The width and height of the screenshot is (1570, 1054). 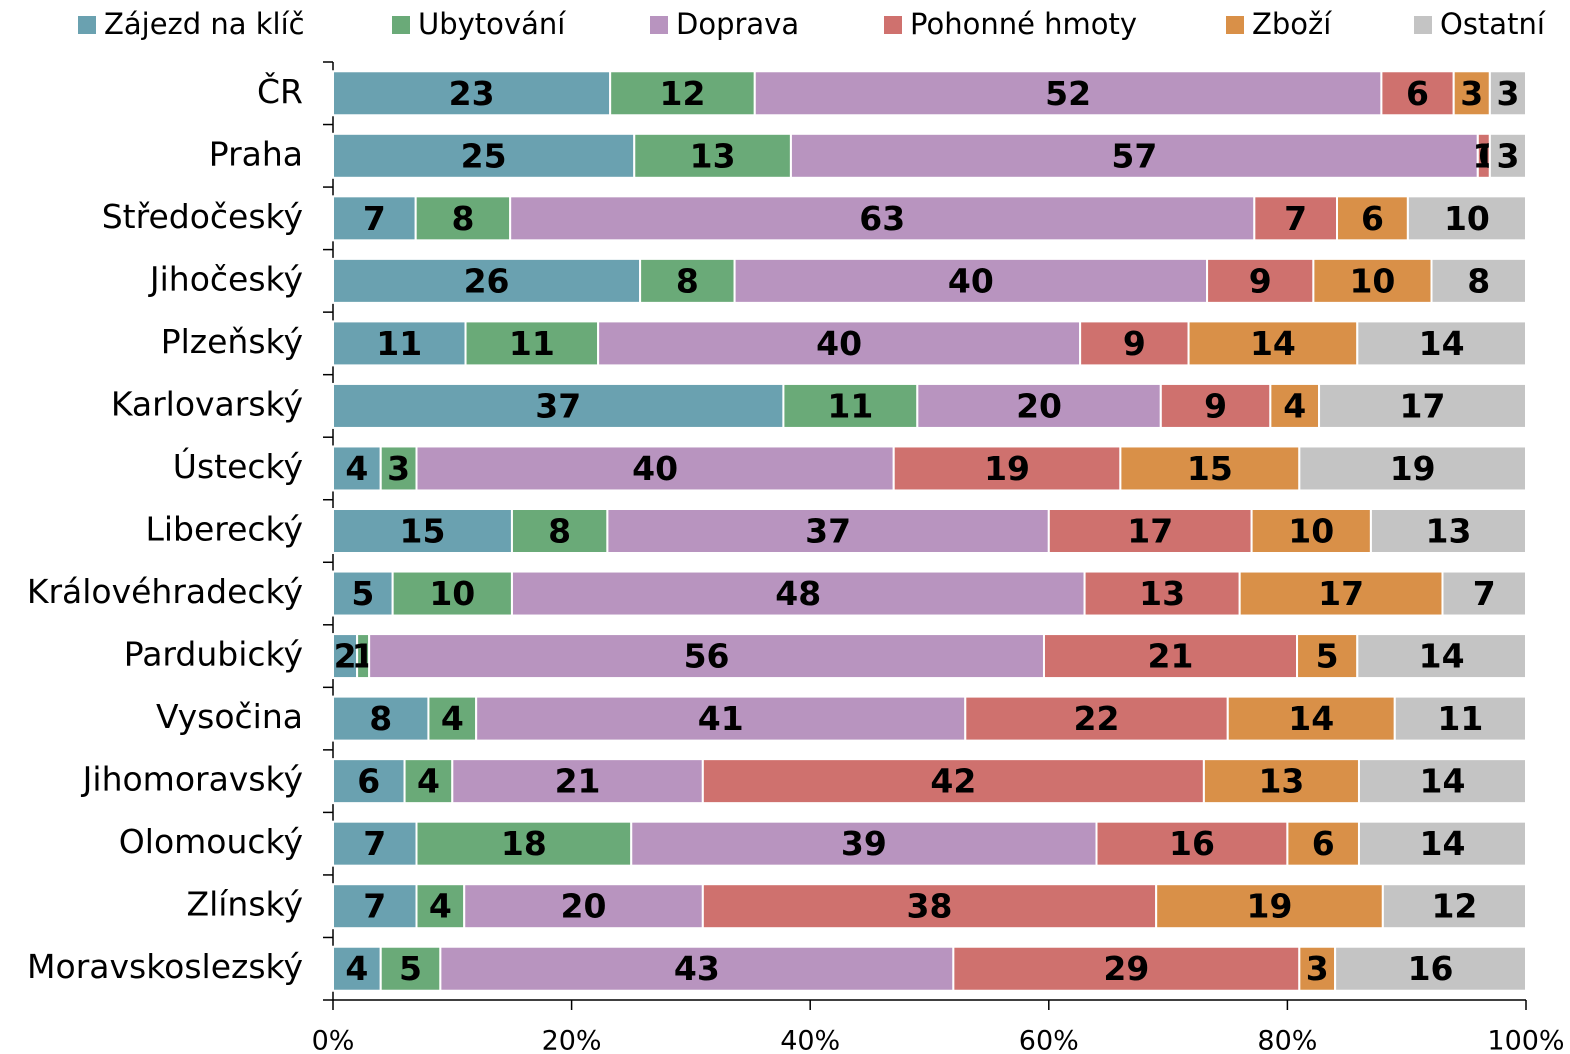 I want to click on data-label: 18, so click(x=524, y=843).